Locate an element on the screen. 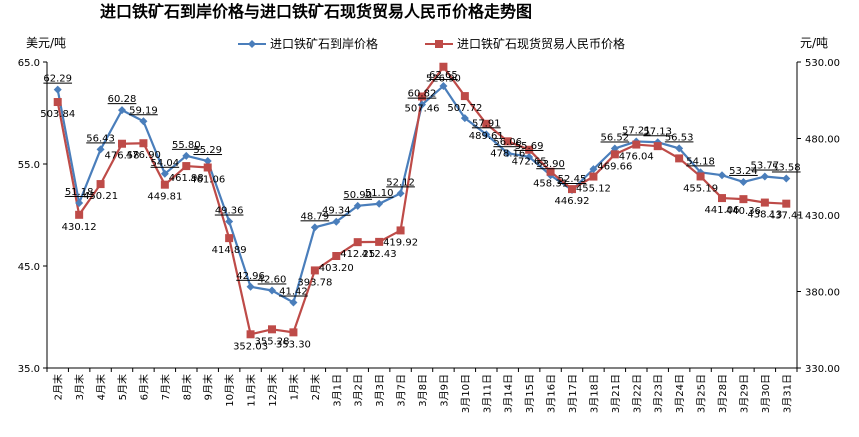 This screenshot has height=437, width=859. right-tick-label: 530.00 is located at coordinates (822, 63).